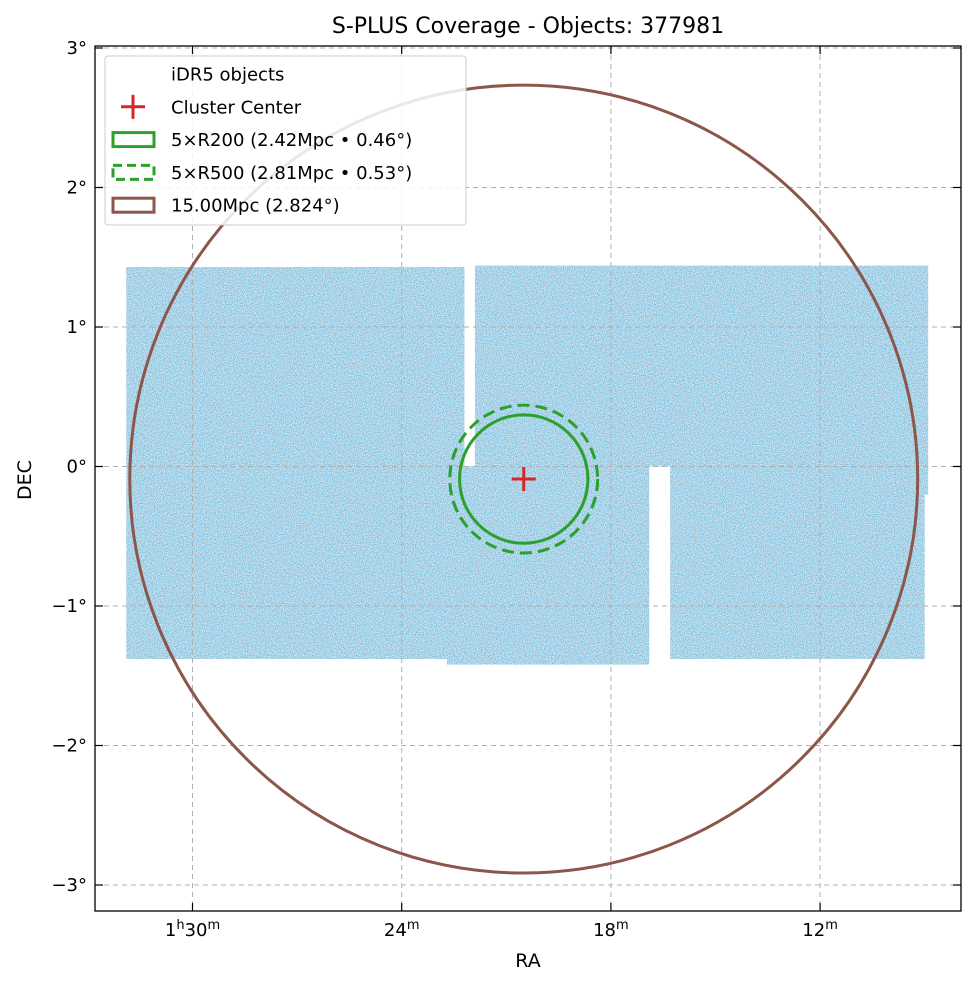 The image size is (975, 986). I want to click on y-tick-label: −2°, so click(69, 746).